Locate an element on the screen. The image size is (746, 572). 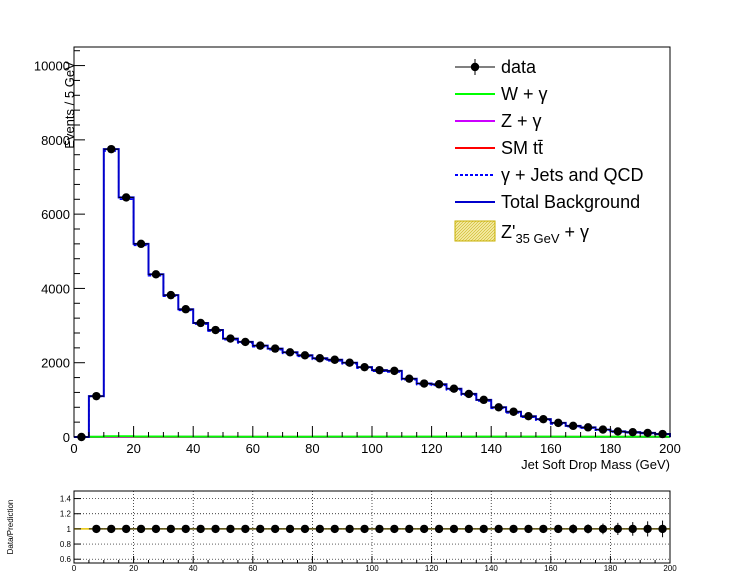
legend-entry: Z'35 GeV + γ is located at coordinates (521, 233).